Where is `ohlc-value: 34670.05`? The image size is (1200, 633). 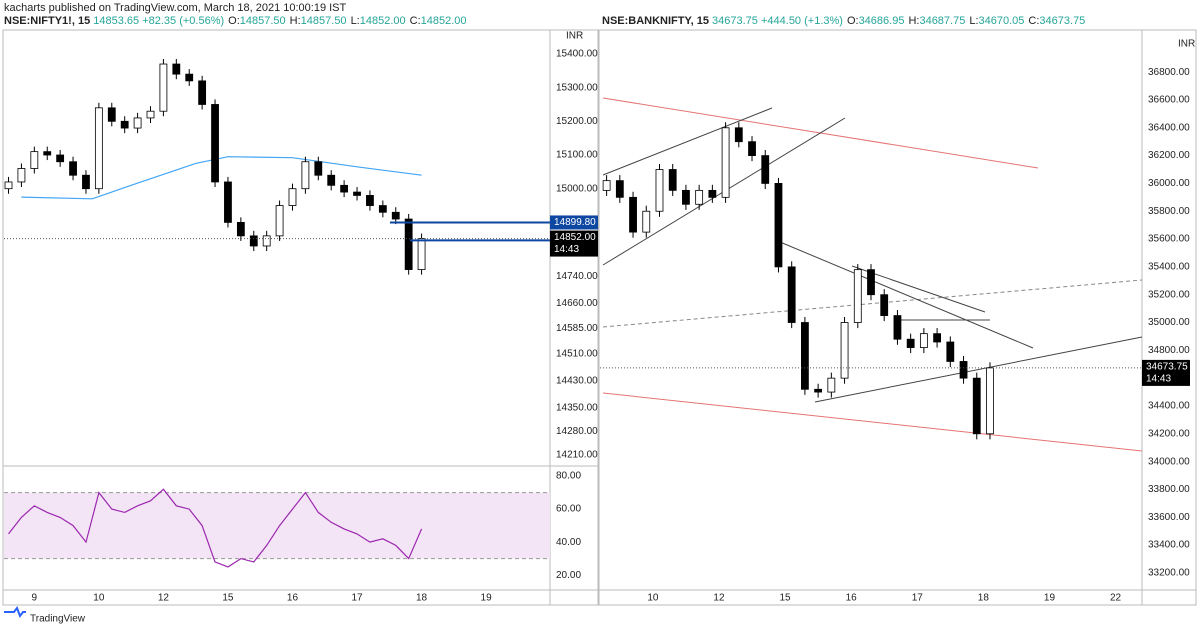
ohlc-value: 34670.05 is located at coordinates (1002, 21).